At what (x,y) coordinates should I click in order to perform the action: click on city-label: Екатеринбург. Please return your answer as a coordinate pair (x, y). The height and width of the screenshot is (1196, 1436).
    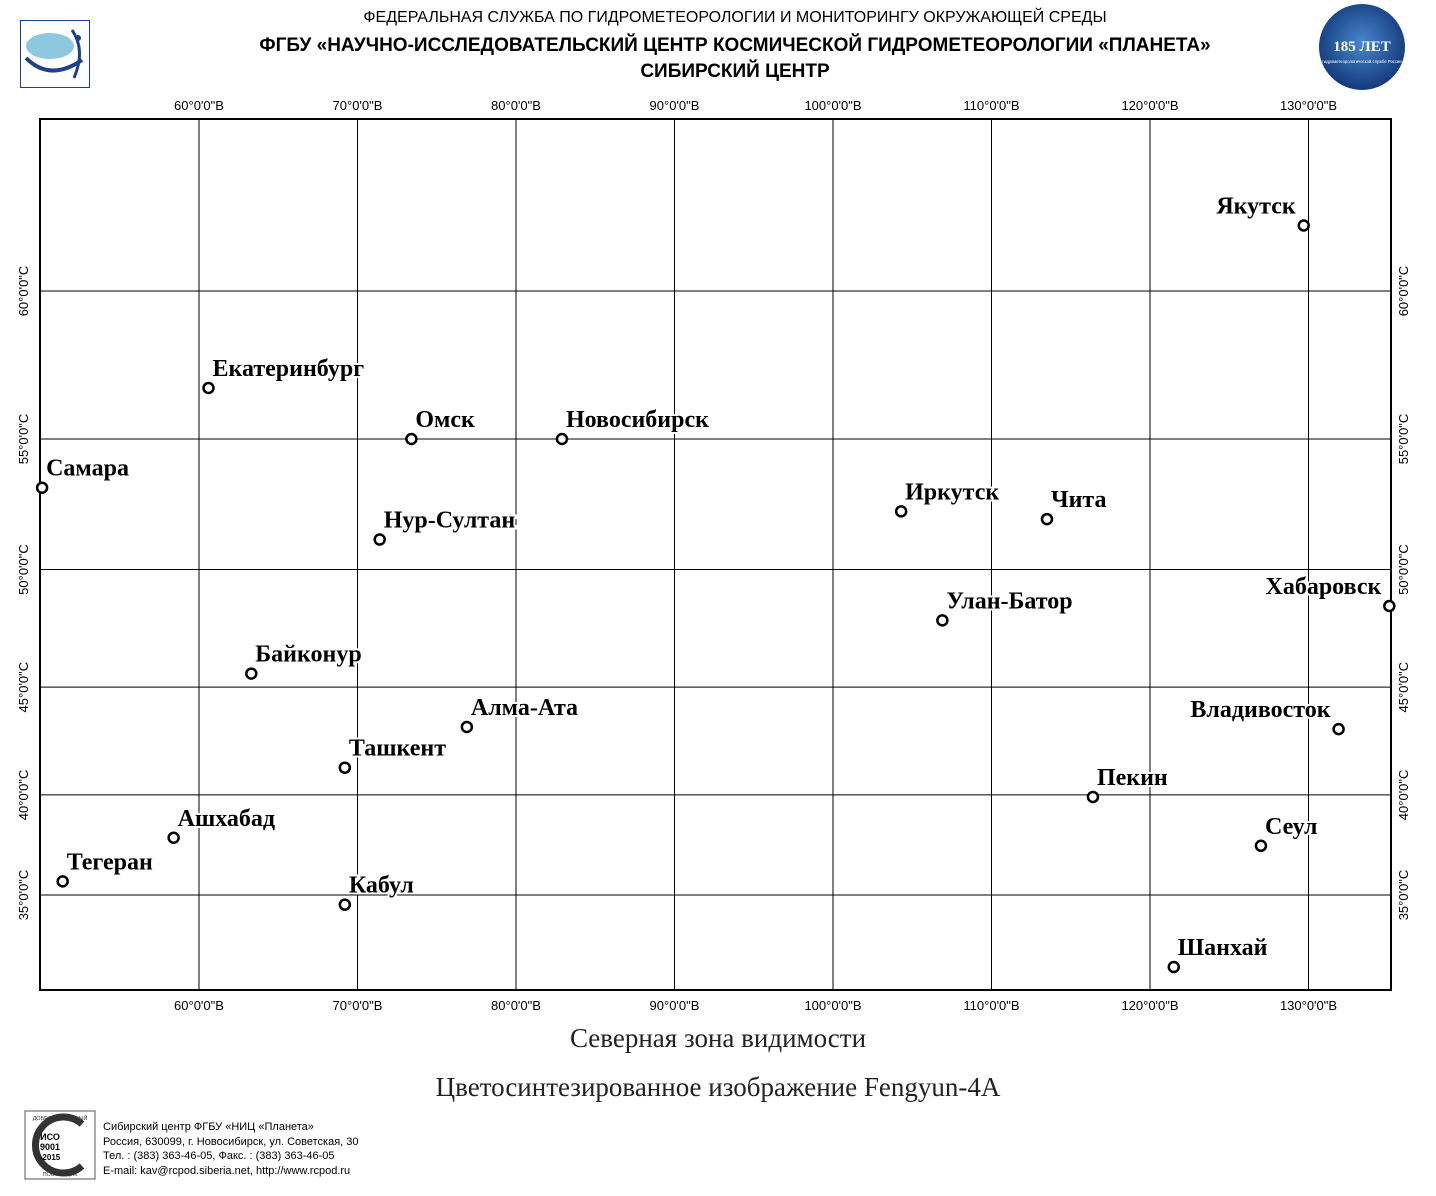
    Looking at the image, I should click on (289, 369).